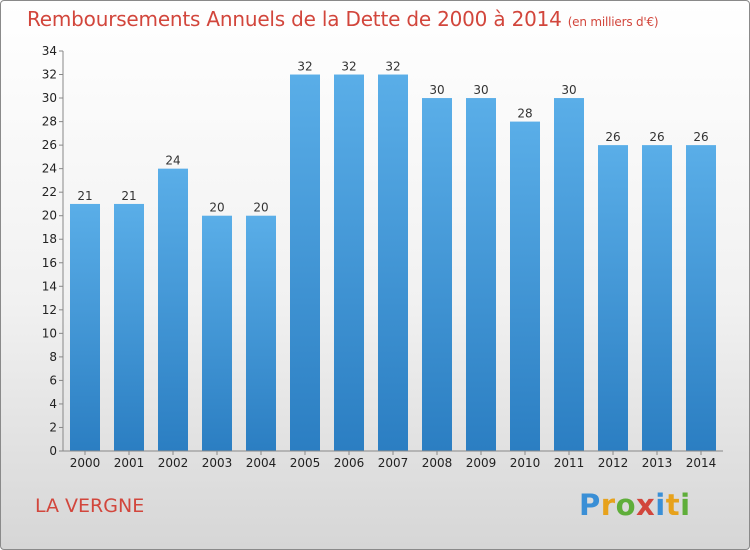 This screenshot has width=750, height=550. I want to click on y-tick-label: 2, so click(53, 427).